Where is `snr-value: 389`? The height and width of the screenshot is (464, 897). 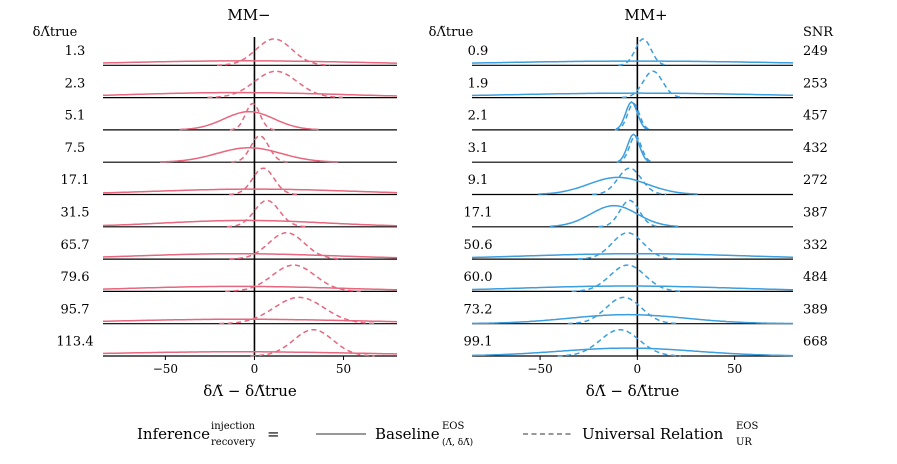 snr-value: 389 is located at coordinates (815, 309).